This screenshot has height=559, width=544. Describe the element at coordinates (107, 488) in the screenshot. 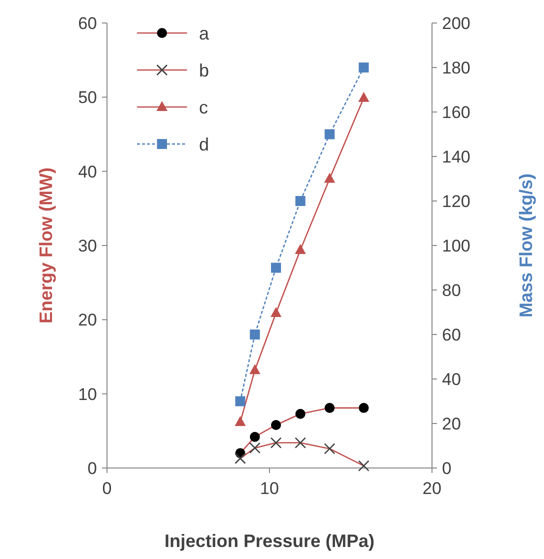

I see `x-tick-label: 0` at that location.